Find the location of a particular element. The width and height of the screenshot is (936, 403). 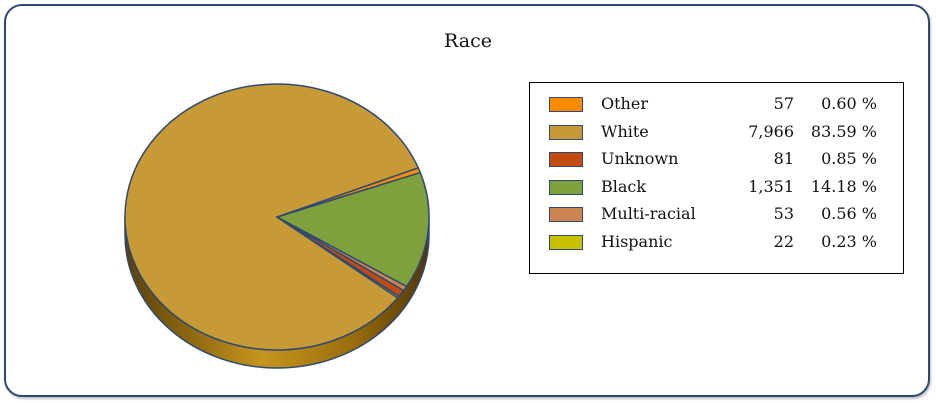

legend-label: Black is located at coordinates (624, 186).